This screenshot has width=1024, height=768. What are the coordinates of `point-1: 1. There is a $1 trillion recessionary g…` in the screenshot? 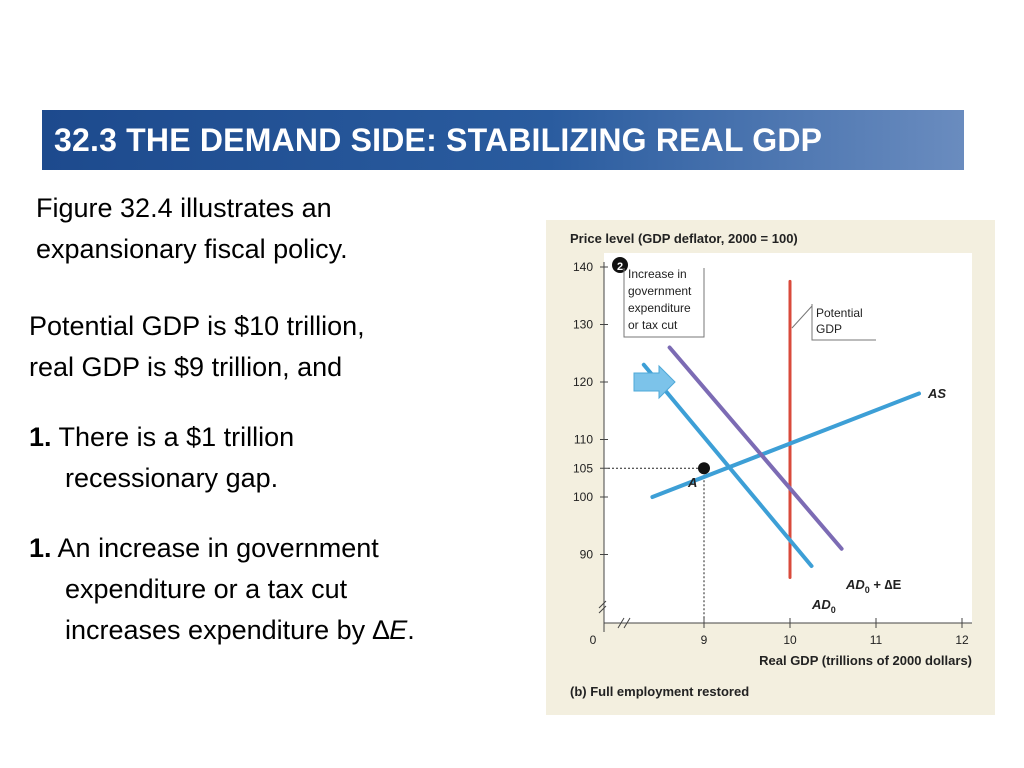 It's located at (279, 458).